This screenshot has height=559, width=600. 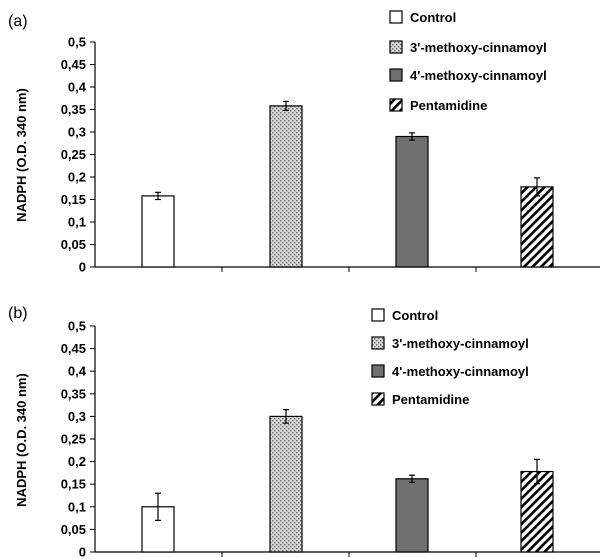 What do you see at coordinates (158, 231) in the screenshot?
I see `bar-control` at bounding box center [158, 231].